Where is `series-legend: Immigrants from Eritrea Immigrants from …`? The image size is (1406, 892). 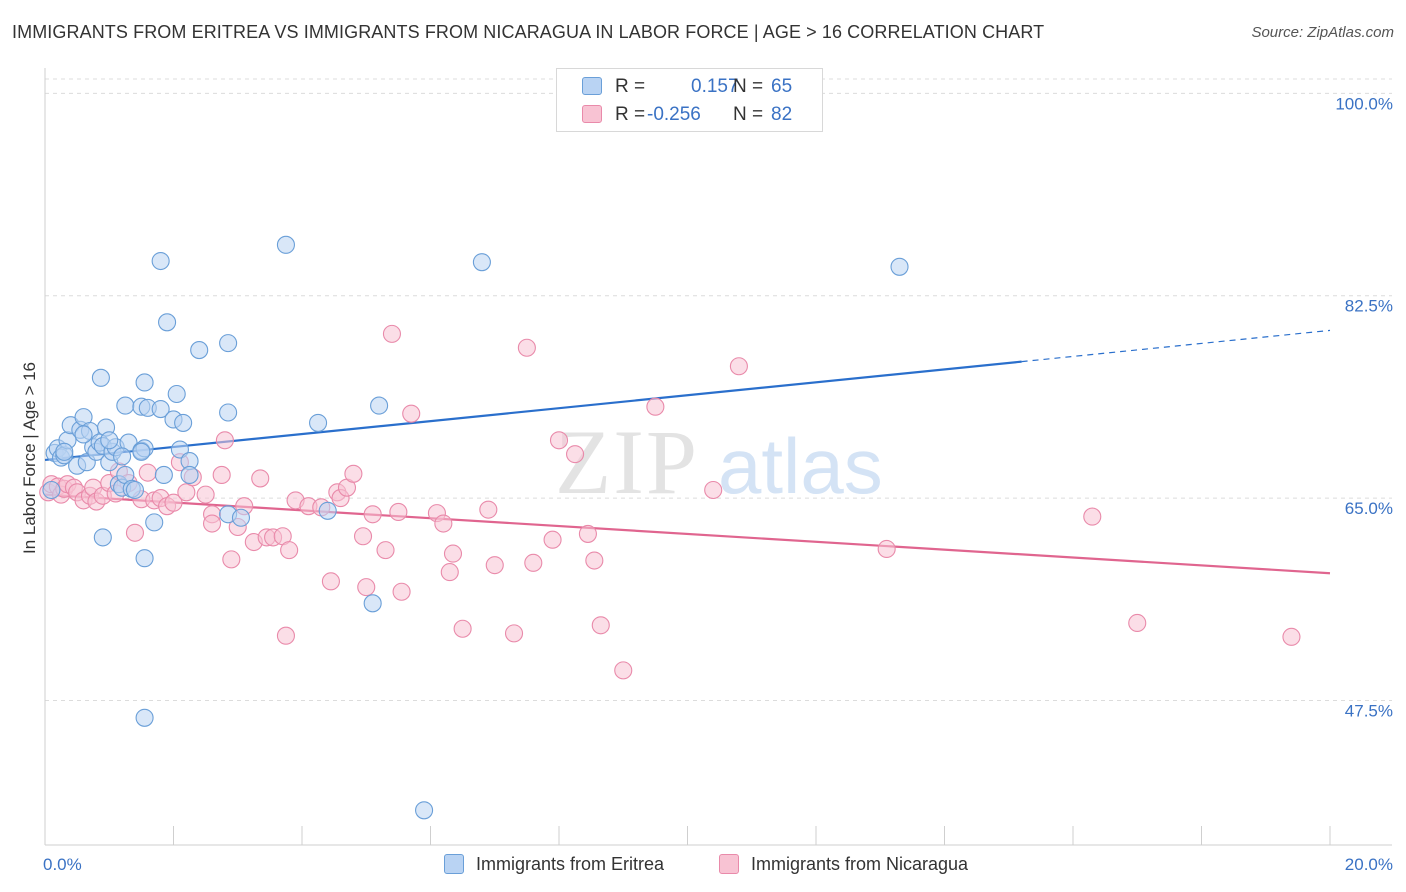 series-legend: Immigrants from Eritrea Immigrants from … is located at coordinates (703, 865).